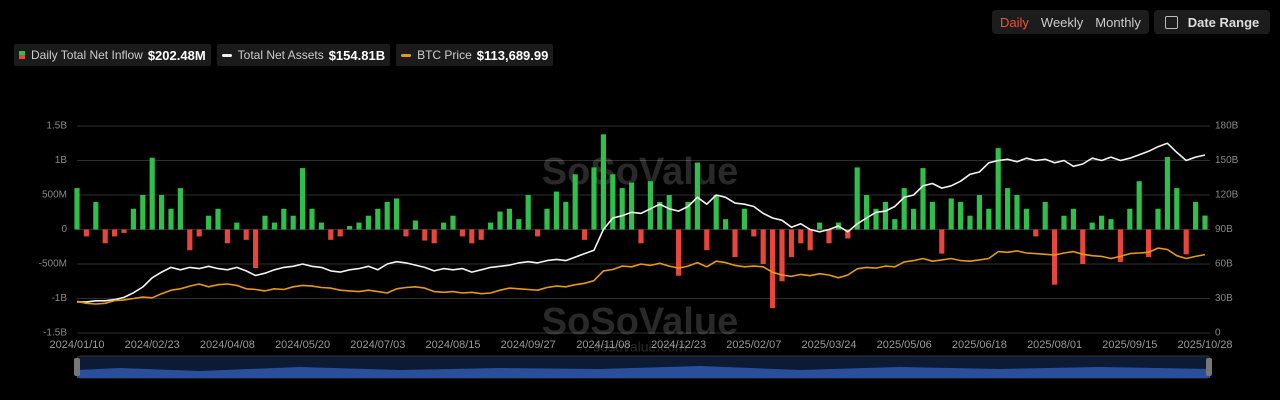 The image size is (1280, 400). Describe the element at coordinates (1227, 126) in the screenshot. I see `y2-tick-label: 180B` at that location.